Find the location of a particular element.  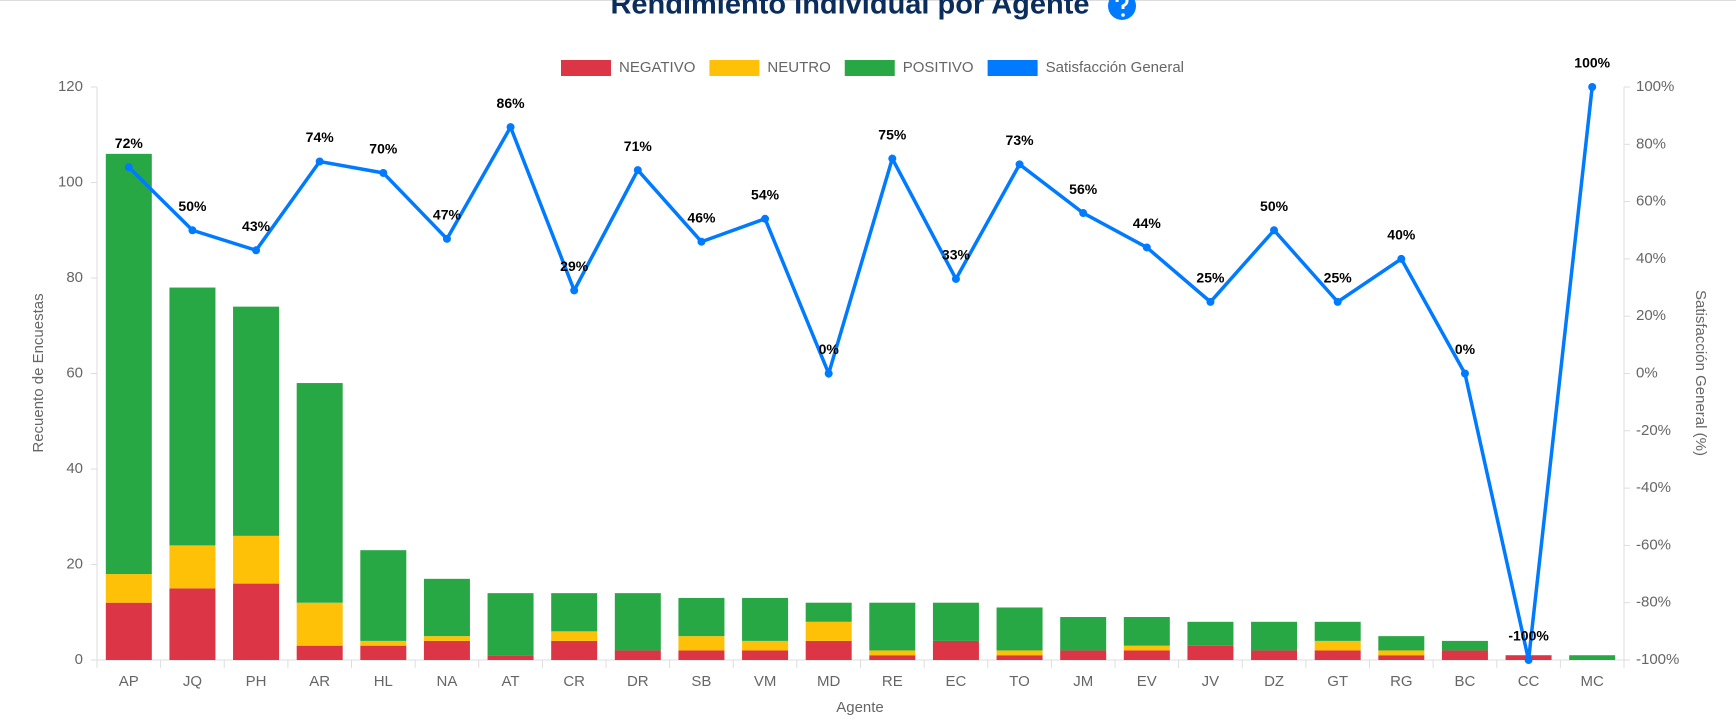

x-tick-label: MC is located at coordinates (1592, 681).